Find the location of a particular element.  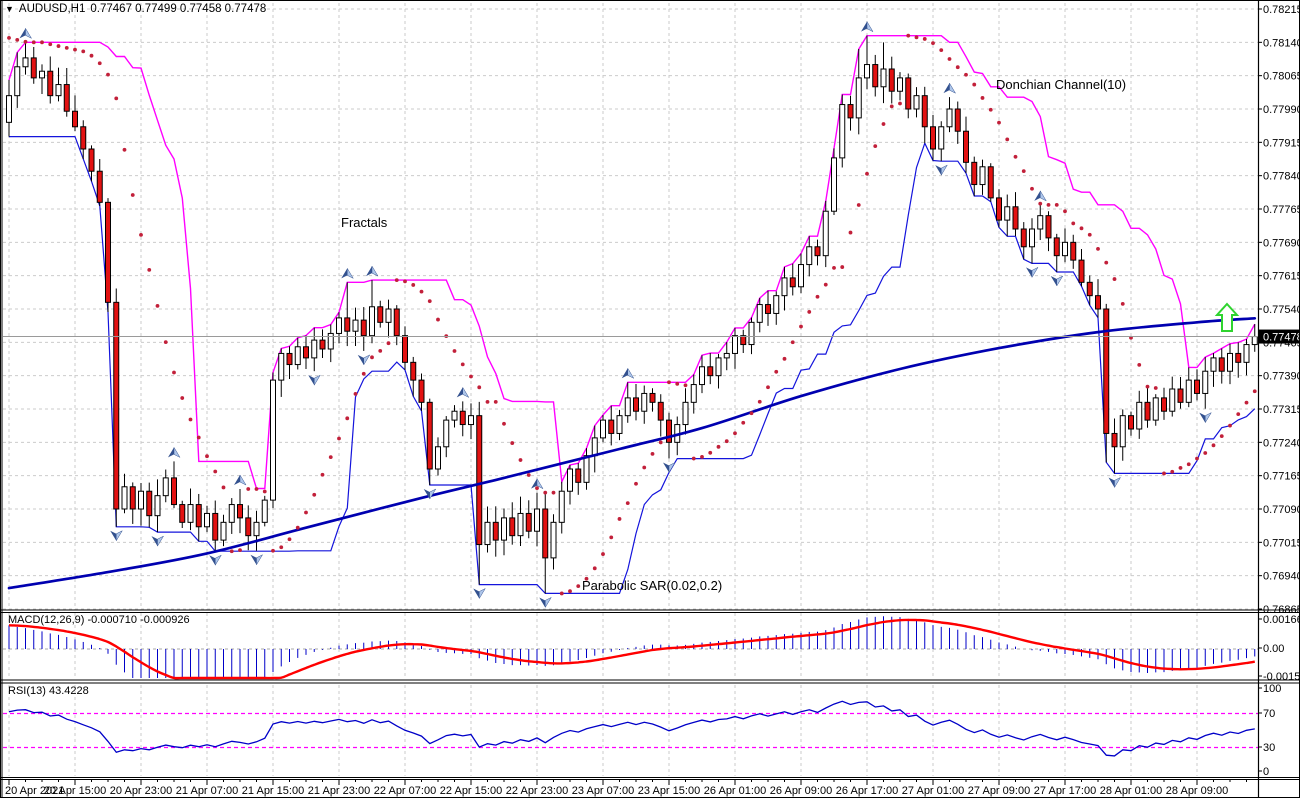

price-axis-label: 0.78065 is located at coordinates (1281, 77).